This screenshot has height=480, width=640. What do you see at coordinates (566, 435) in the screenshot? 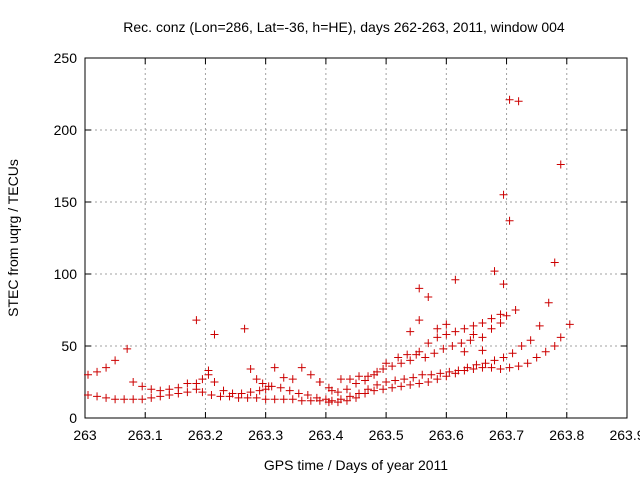
I see `x-tick-label: 263.8` at bounding box center [566, 435].